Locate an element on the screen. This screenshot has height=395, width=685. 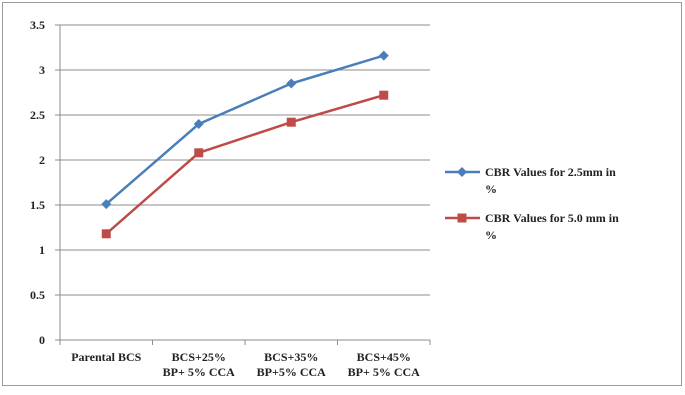
x-tick-label-line: BCS+45% is located at coordinates (384, 357).